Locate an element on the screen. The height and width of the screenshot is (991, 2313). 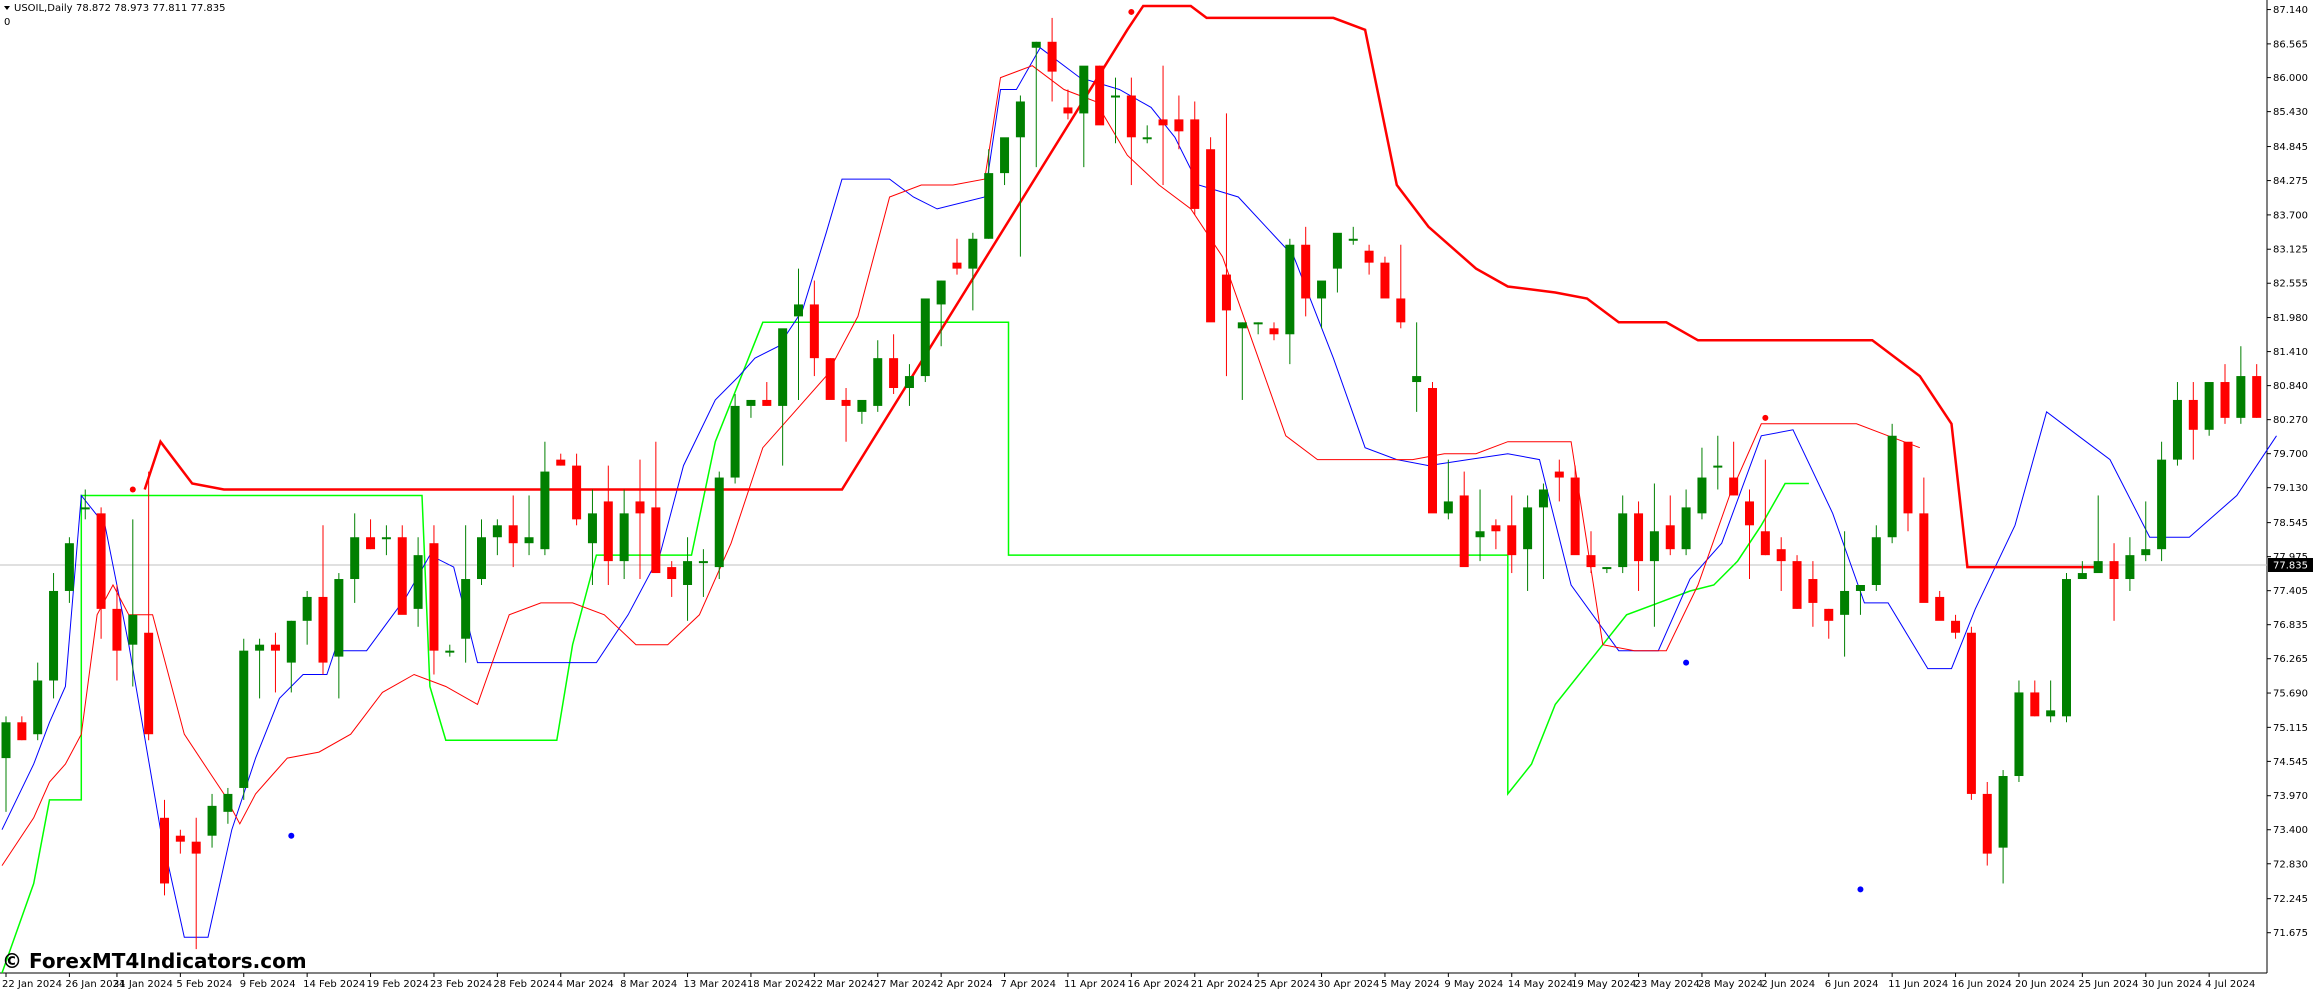
y-tick-label: 72.245 is located at coordinates (2290, 899).